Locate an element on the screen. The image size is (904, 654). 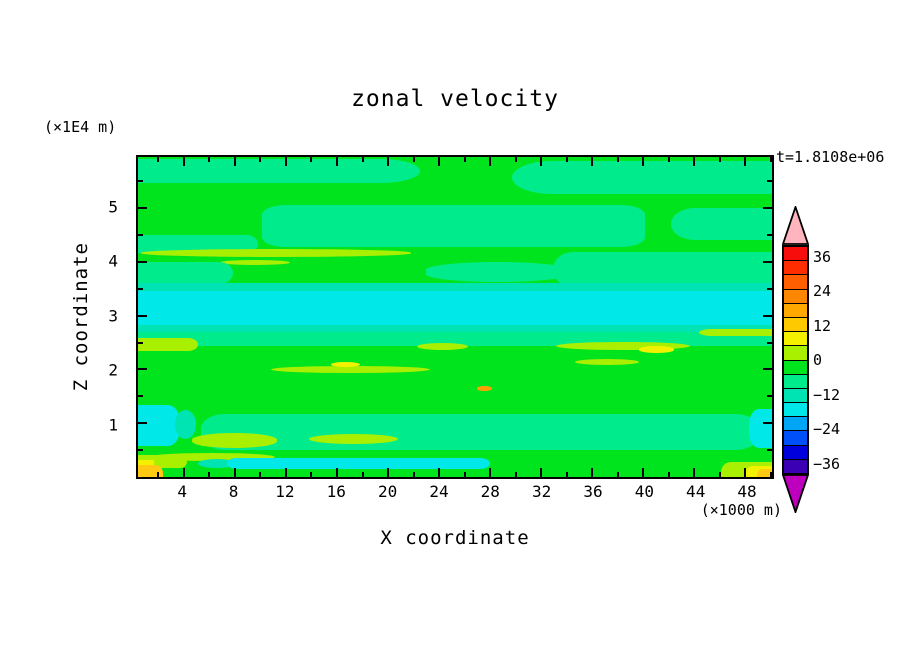
x-tick-label: 20 is located at coordinates (387, 491).